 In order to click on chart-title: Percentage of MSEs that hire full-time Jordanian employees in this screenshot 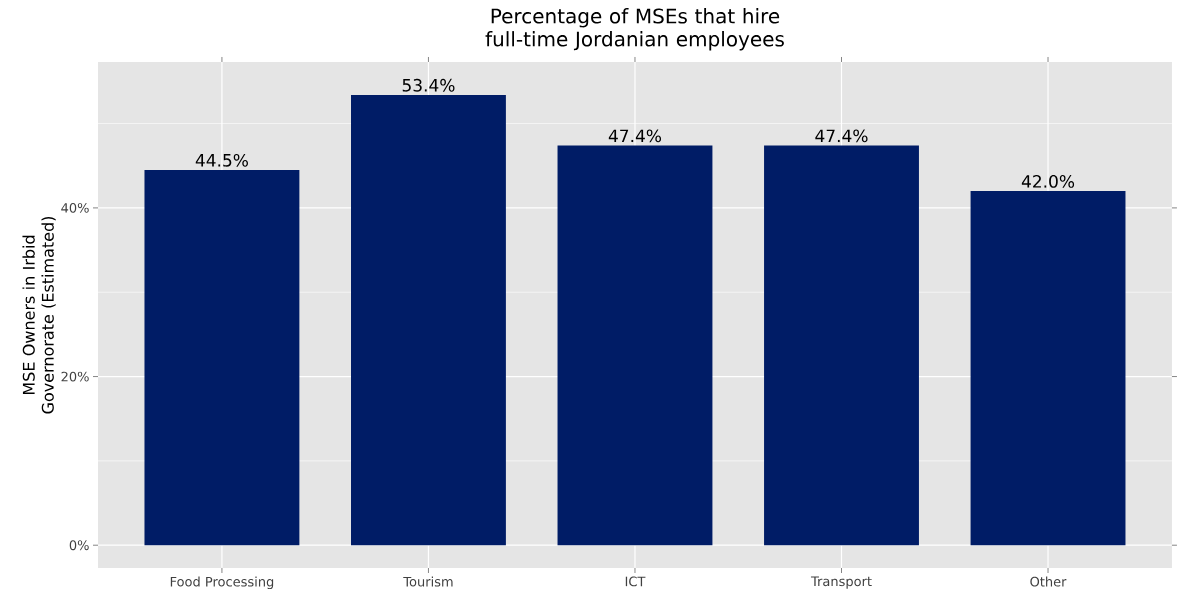, I will do `click(634, 29)`.